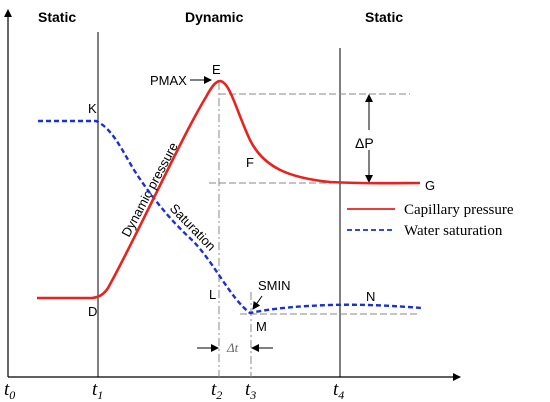  I want to click on point-label-g: G, so click(430, 185).